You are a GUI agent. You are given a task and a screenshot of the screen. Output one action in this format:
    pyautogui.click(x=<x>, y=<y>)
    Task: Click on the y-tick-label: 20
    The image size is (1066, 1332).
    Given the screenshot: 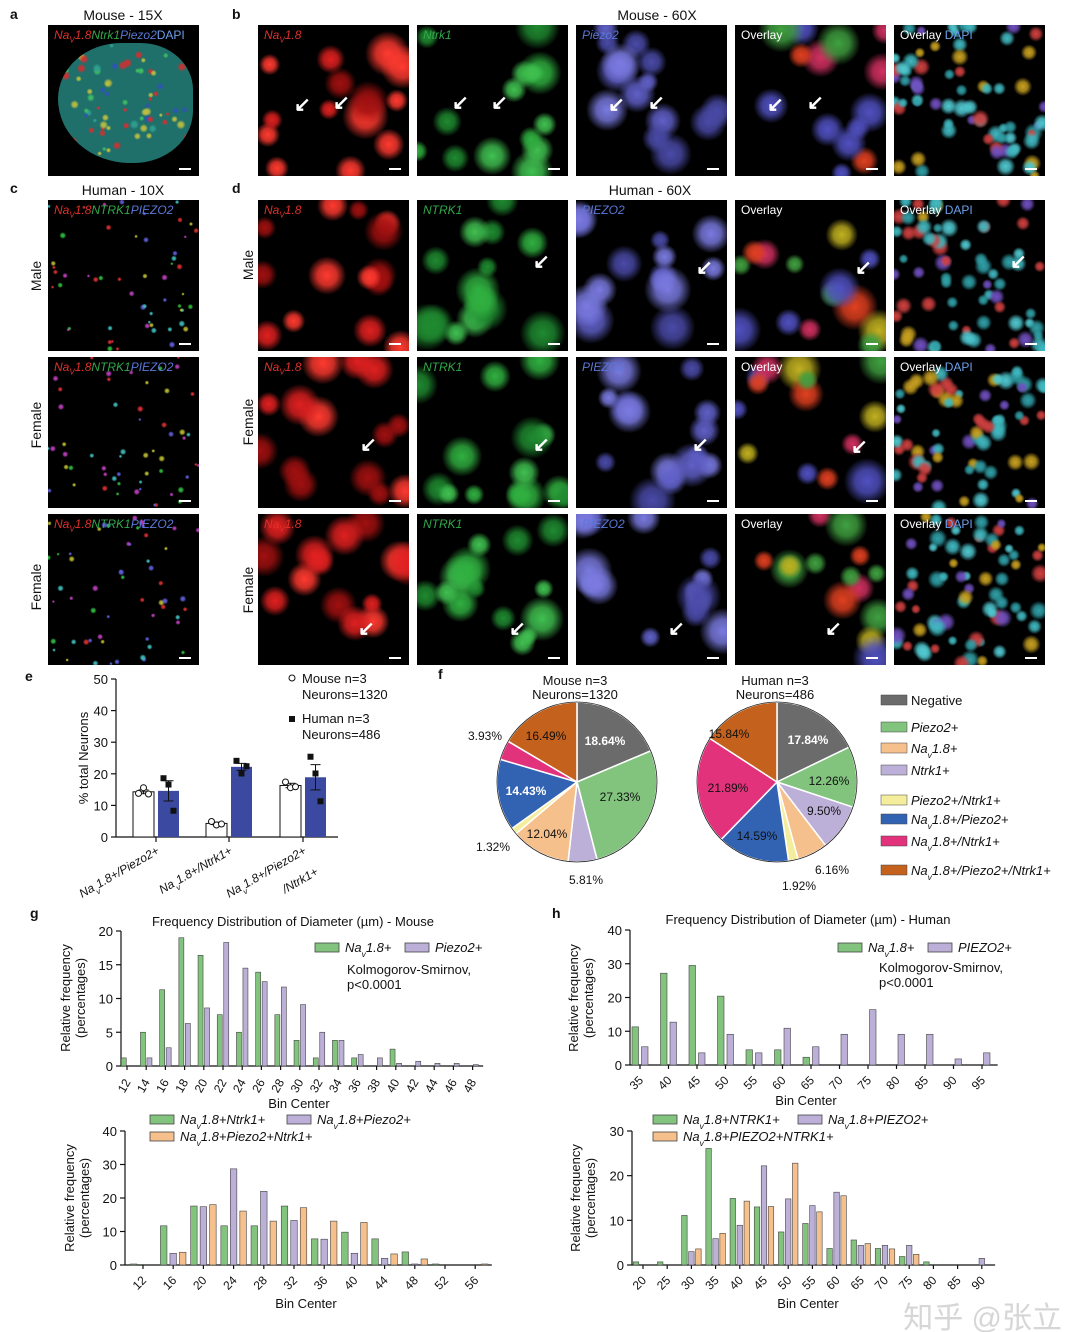 What is the action you would take?
    pyautogui.click(x=106, y=931)
    